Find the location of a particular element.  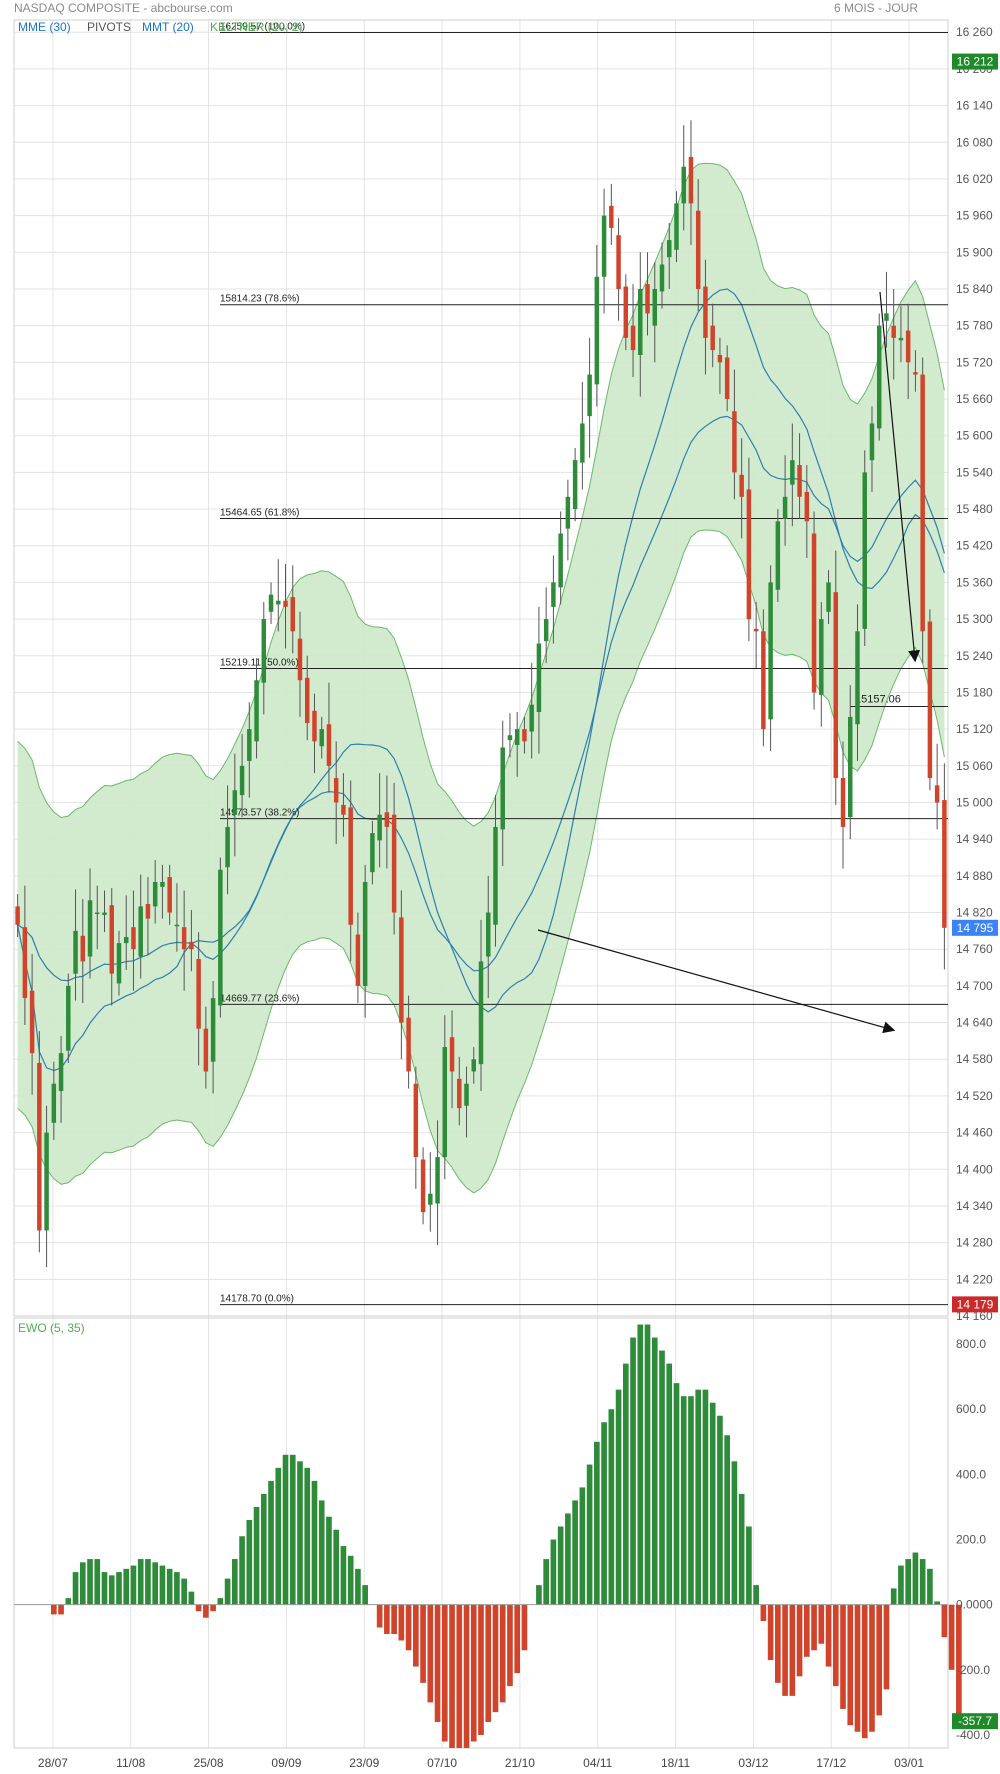

period-label: 6 MOIS - JOUR is located at coordinates (875, 8).